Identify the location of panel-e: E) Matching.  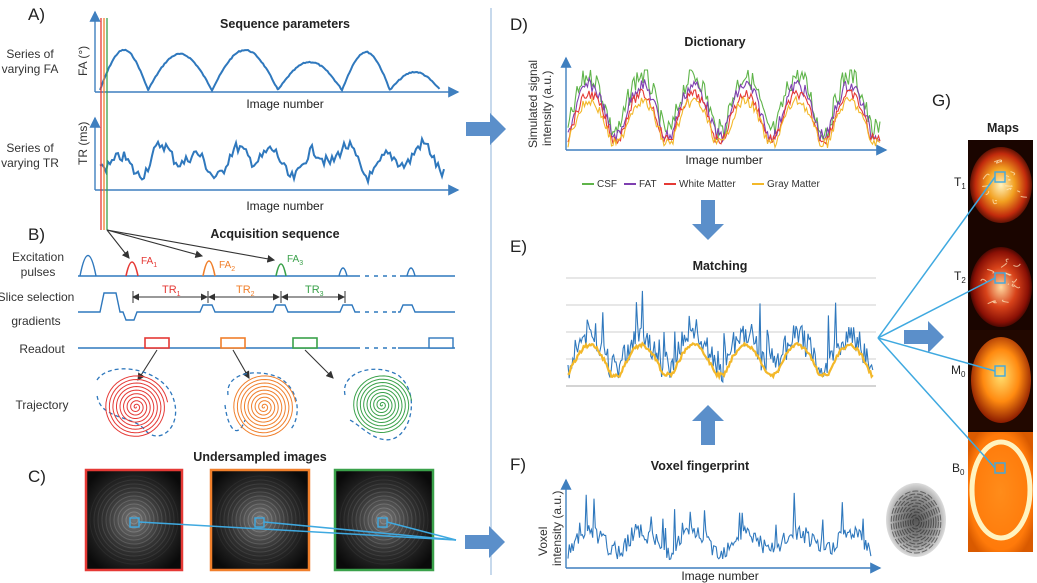
(693, 312).